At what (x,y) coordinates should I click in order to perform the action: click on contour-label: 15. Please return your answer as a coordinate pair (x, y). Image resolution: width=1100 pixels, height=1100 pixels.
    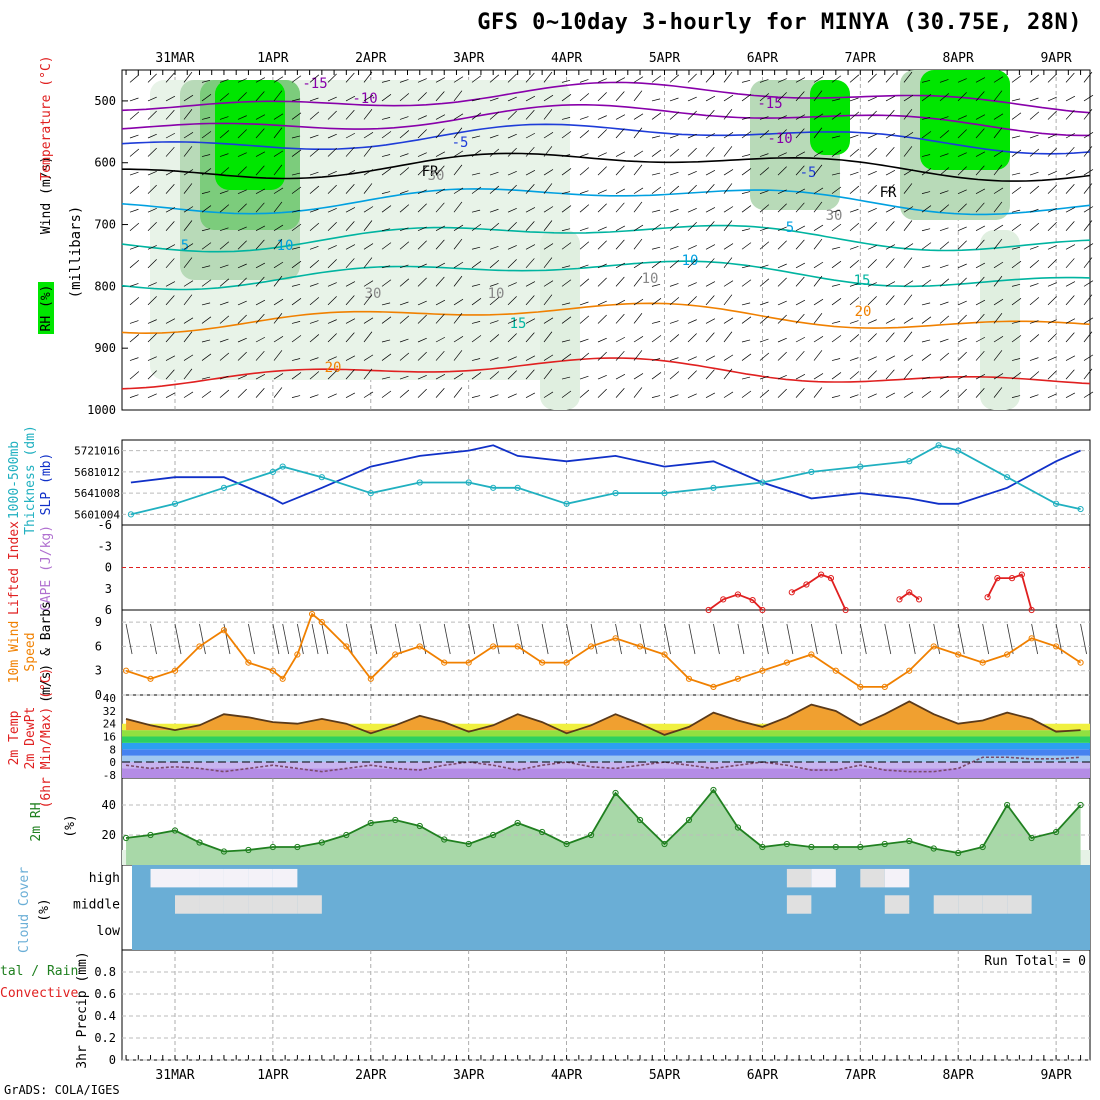
    Looking at the image, I should click on (518, 324).